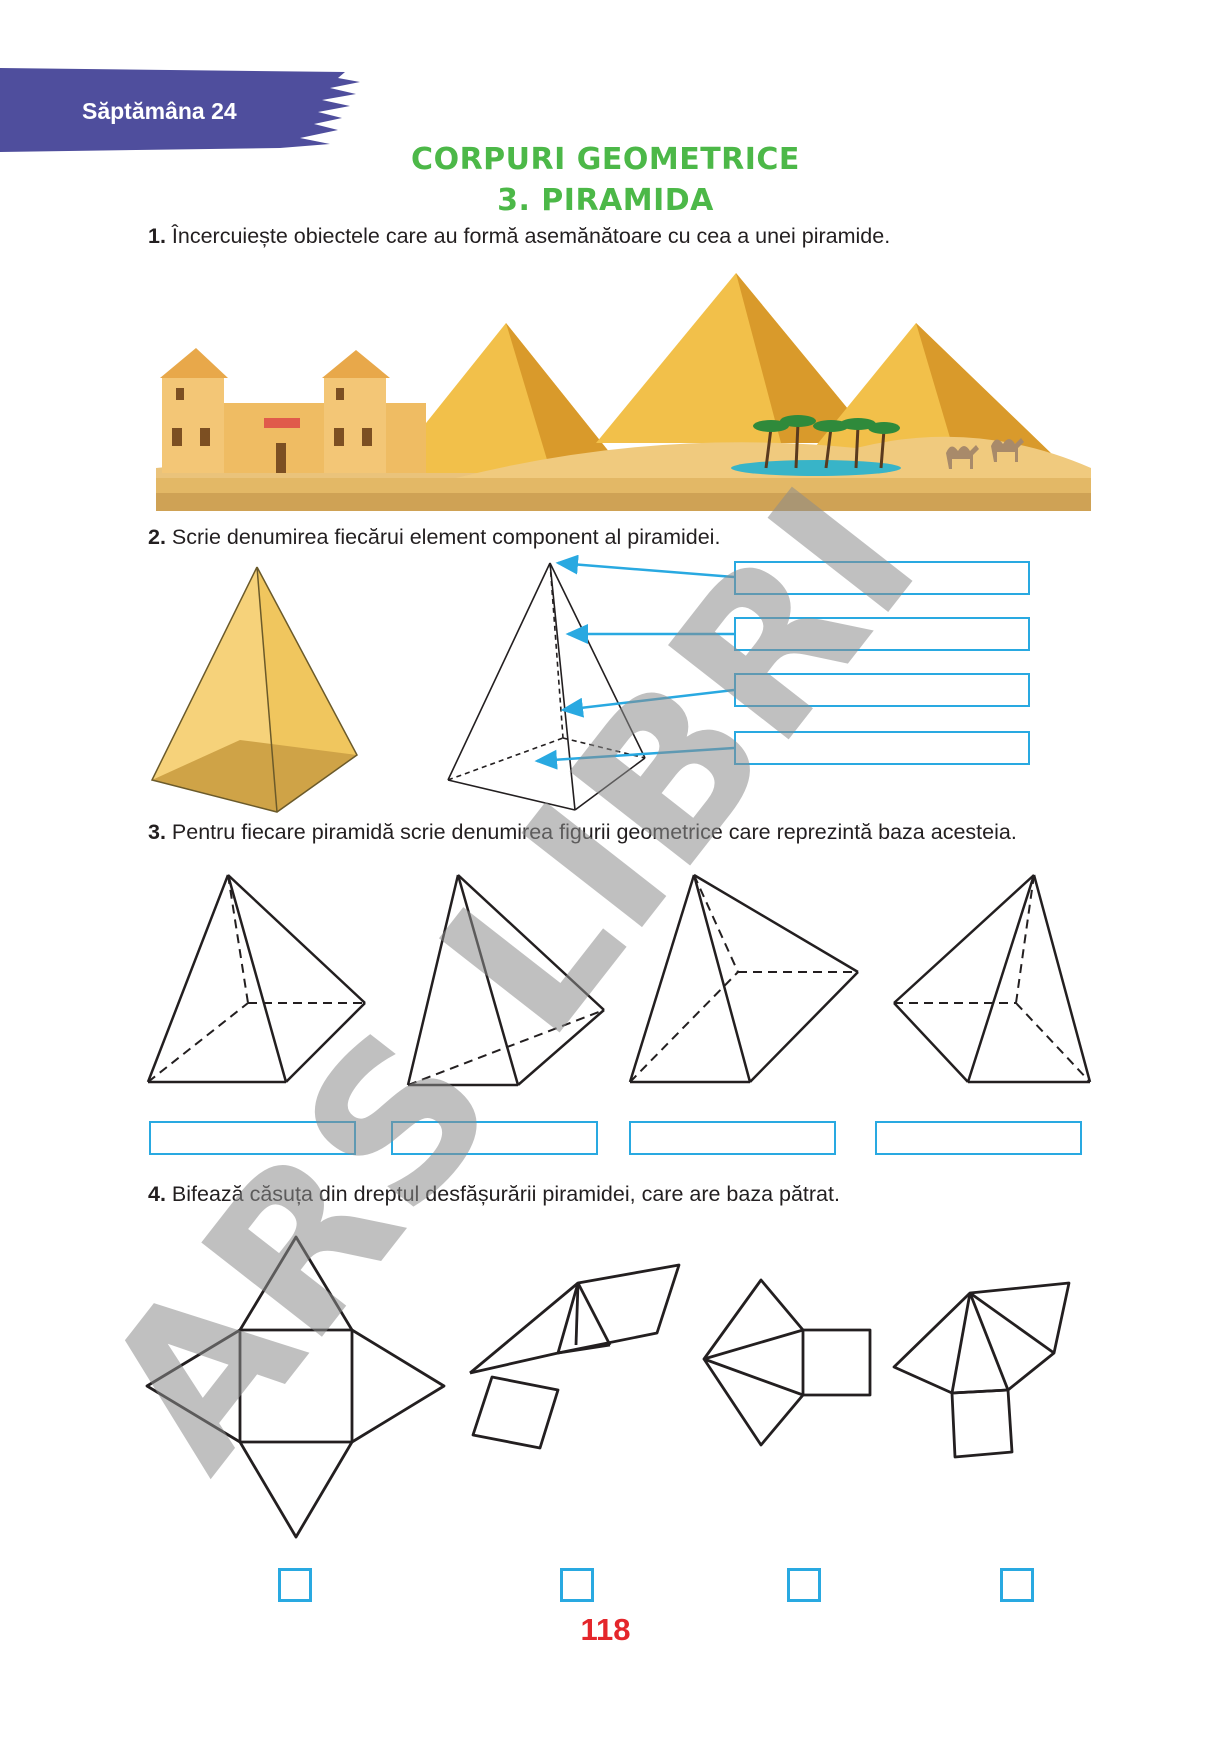 This screenshot has height=1754, width=1211. Describe the element at coordinates (256, 979) in the screenshot. I see `pyramid-a` at that location.